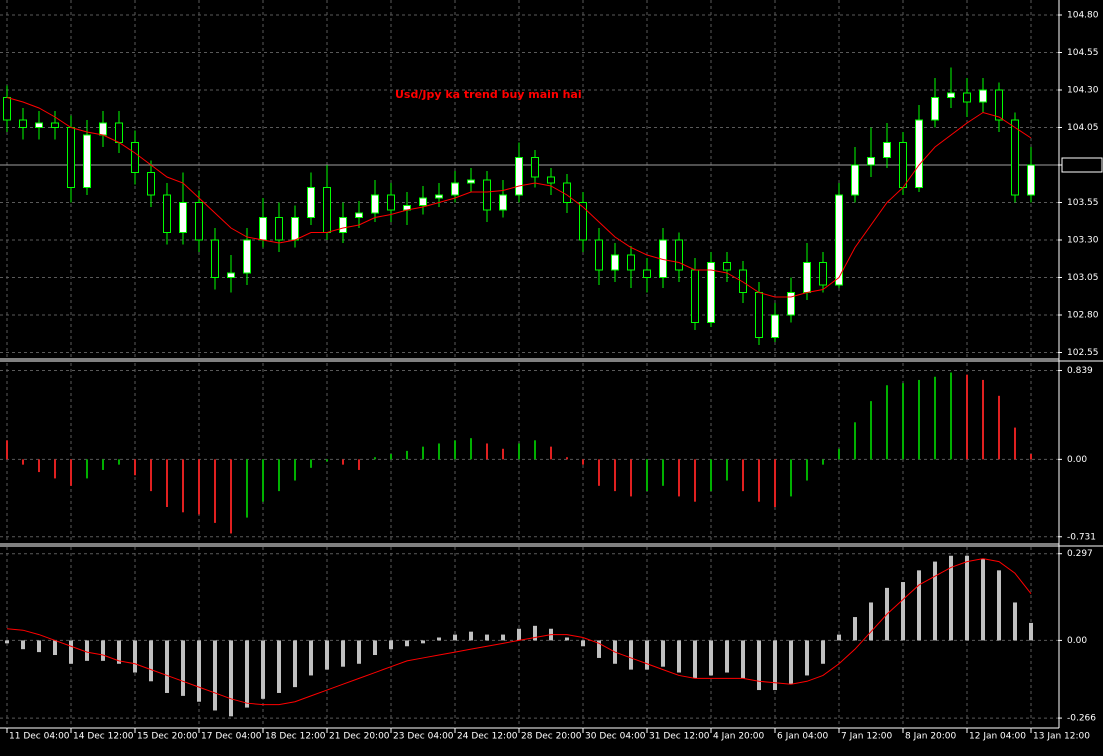 This screenshot has width=1103, height=756. I want to click on x-tick-label: 18 Dec 12:00, so click(295, 737).